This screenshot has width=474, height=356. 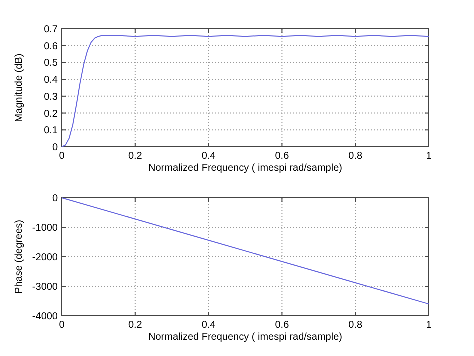 What do you see at coordinates (51, 64) in the screenshot?
I see `y-tick-label: 0.5` at bounding box center [51, 64].